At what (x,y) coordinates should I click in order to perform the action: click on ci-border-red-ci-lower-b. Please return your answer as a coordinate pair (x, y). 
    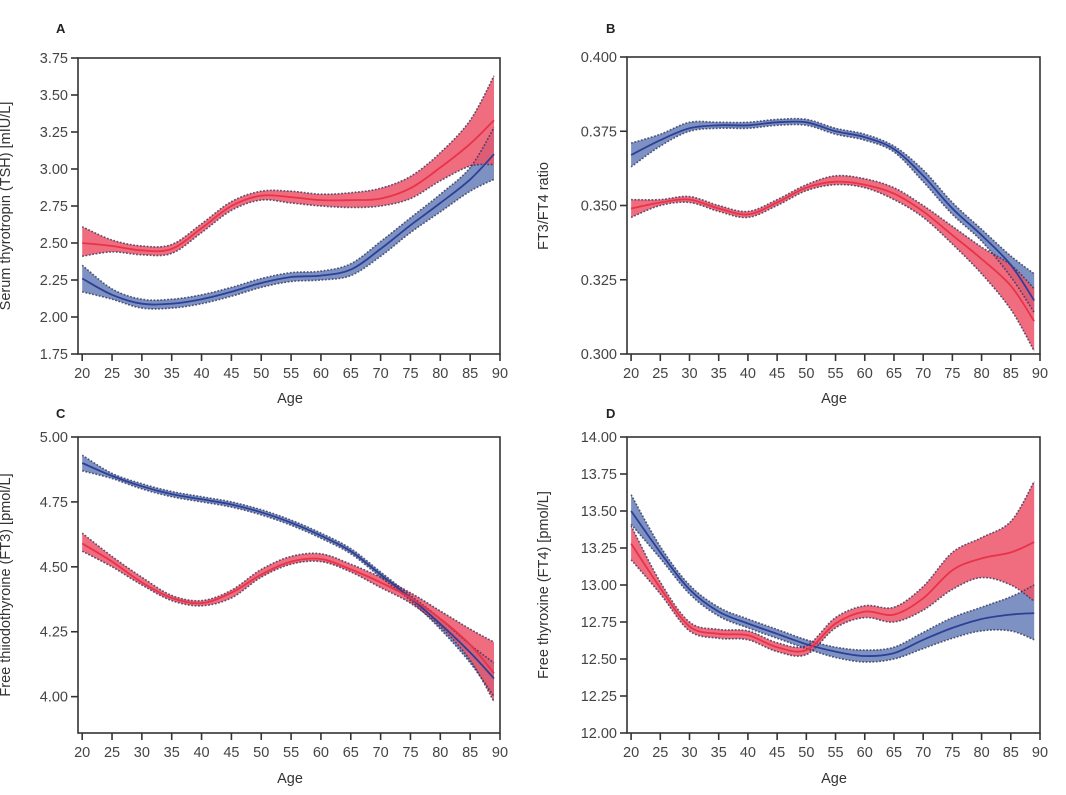
    Looking at the image, I should click on (832, 267).